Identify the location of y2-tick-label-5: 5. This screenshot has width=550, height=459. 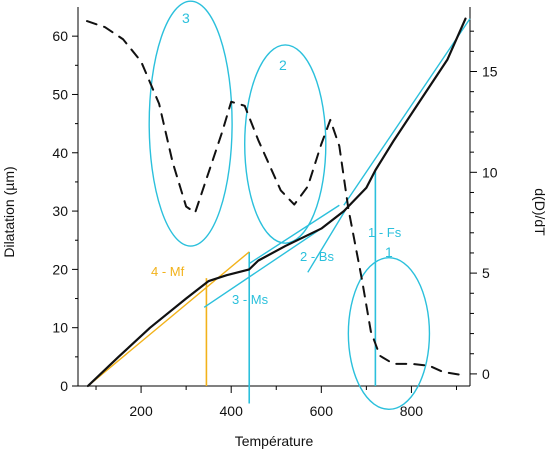
(486, 273).